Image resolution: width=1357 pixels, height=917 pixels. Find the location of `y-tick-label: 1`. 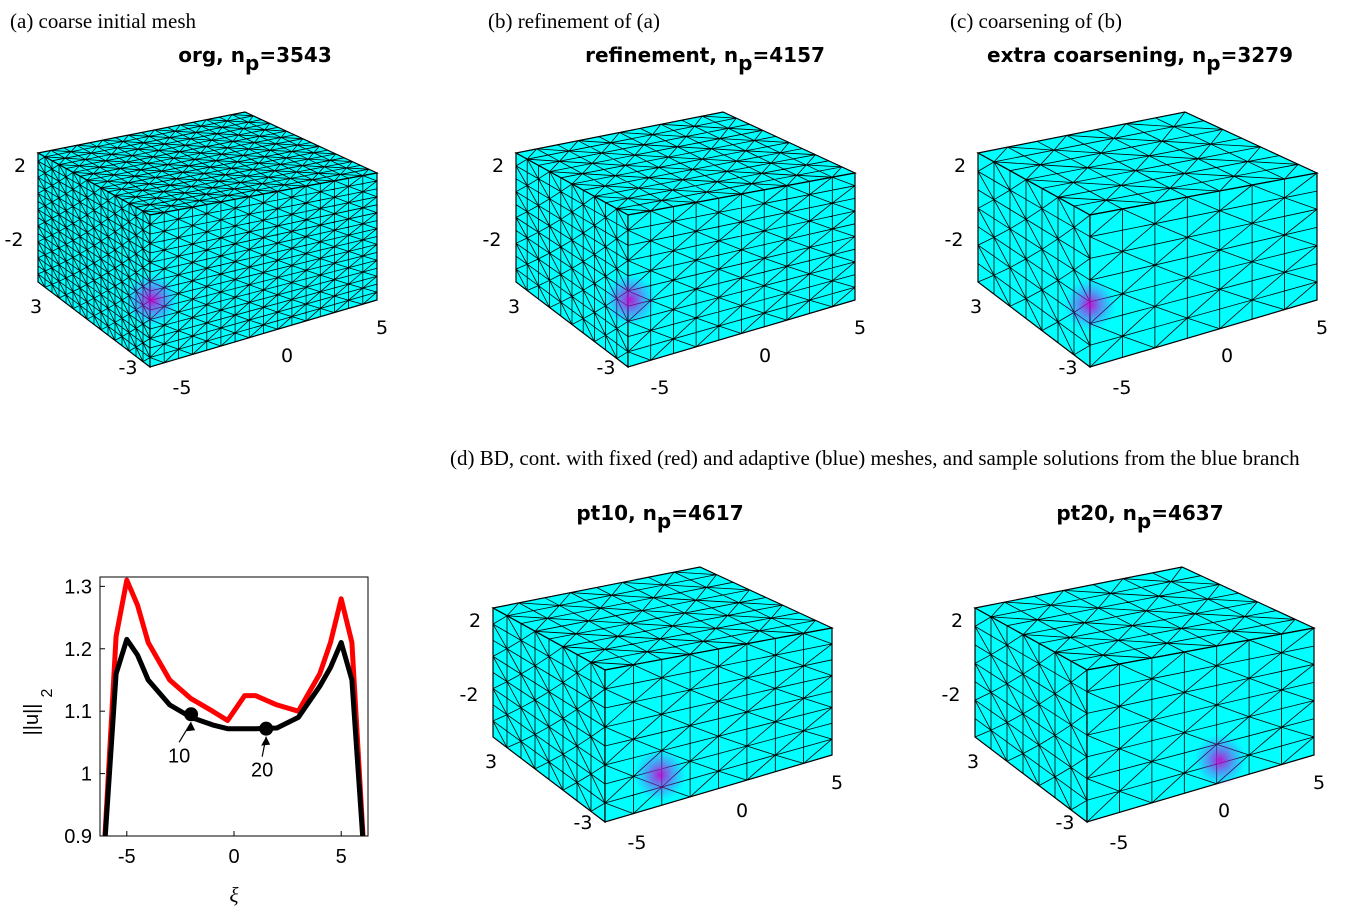

y-tick-label: 1 is located at coordinates (86, 775).